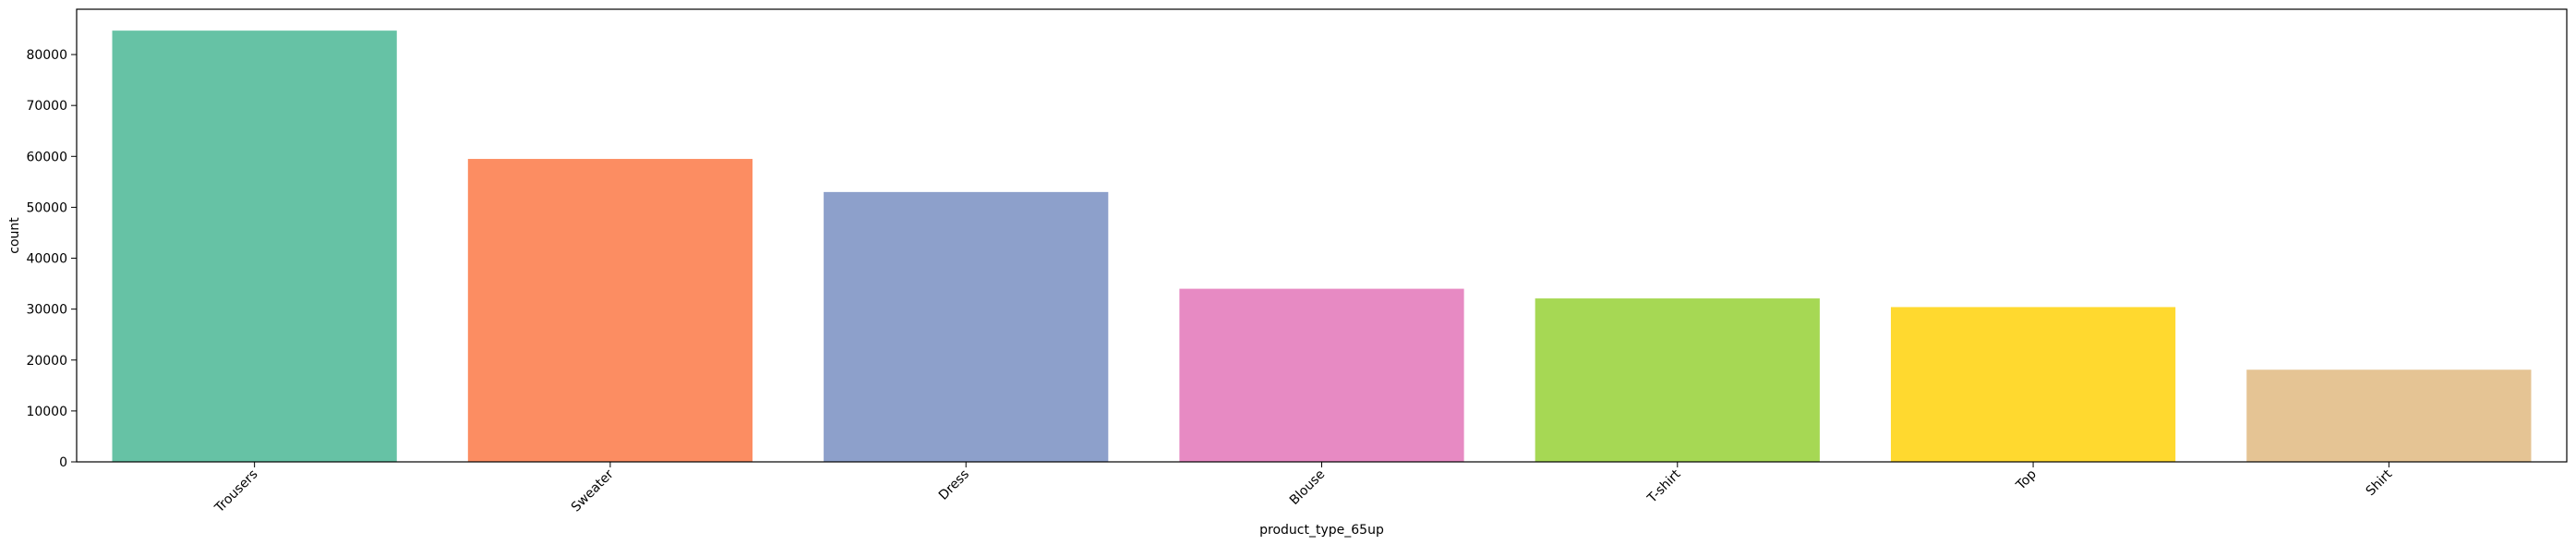 The width and height of the screenshot is (2576, 545). I want to click on x-tick-label: Top, so click(2026, 479).